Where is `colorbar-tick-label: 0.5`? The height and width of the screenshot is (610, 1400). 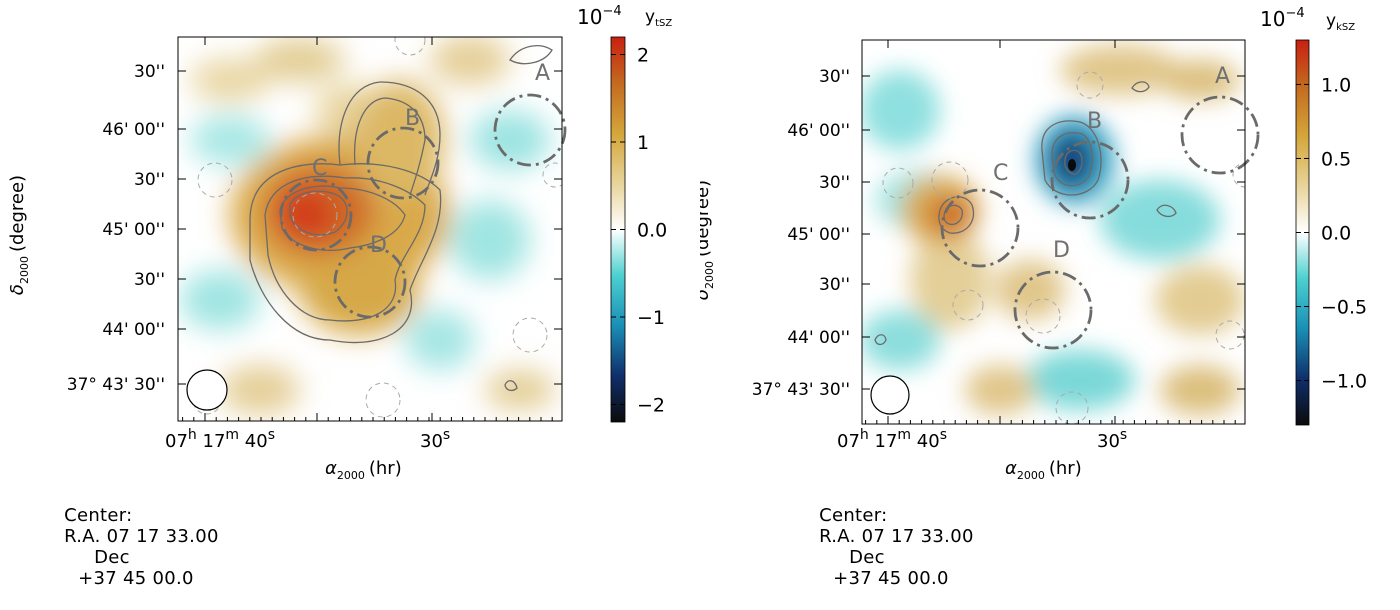
colorbar-tick-label: 0.5 is located at coordinates (1336, 159).